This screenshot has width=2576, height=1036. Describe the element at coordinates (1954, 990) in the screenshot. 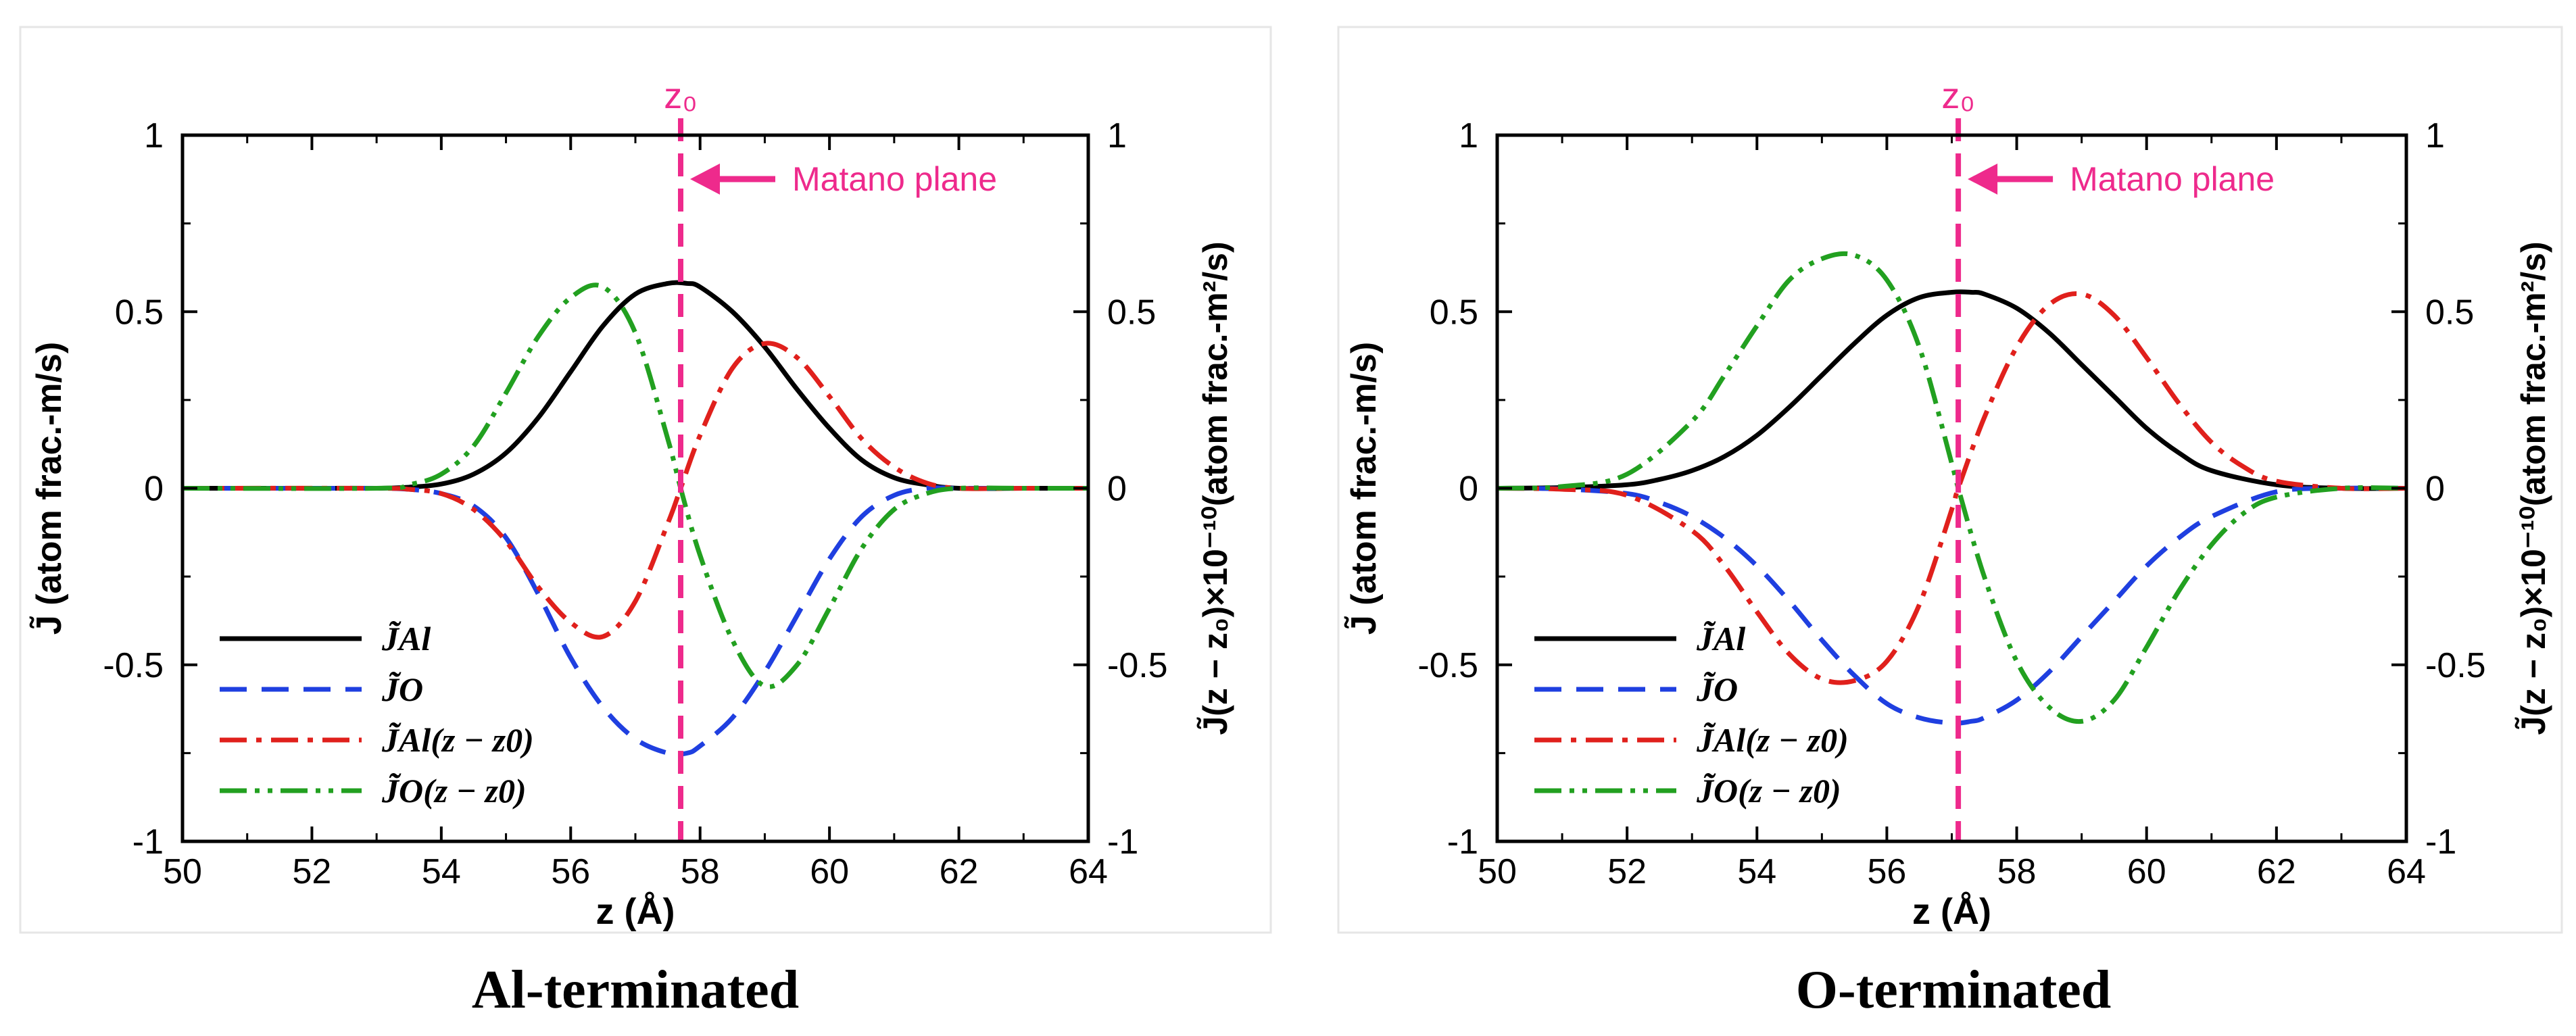

I see `caption-o-terminated: O-terminated` at that location.